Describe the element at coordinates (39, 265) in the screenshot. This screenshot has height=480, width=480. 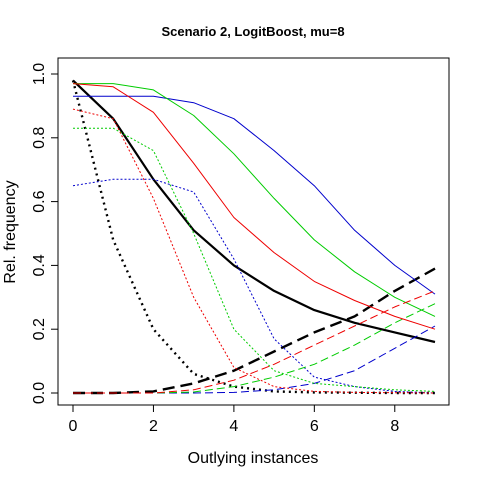
I see `y-tick-label-2: 0.4` at that location.